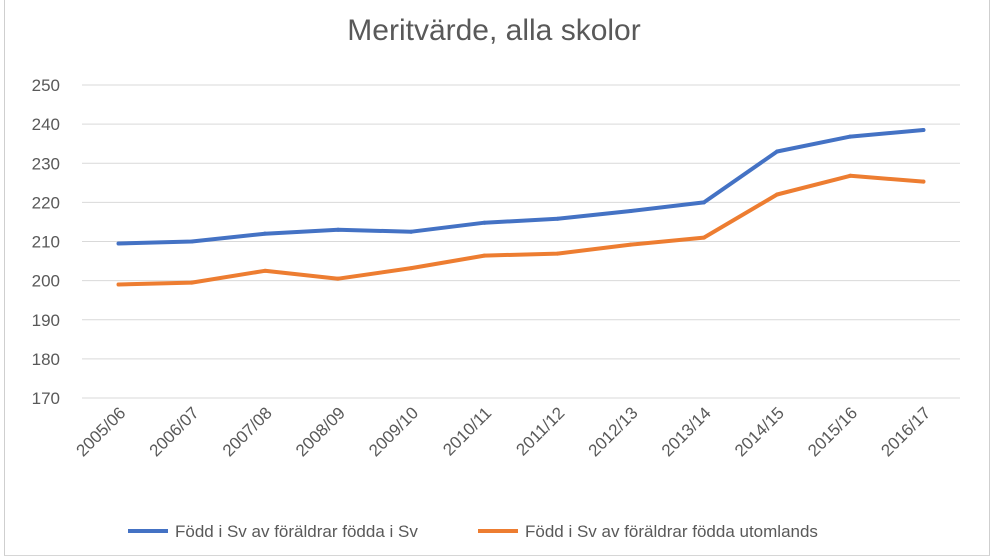 This screenshot has width=992, height=559. I want to click on y-tick-label: 210, so click(46, 242).